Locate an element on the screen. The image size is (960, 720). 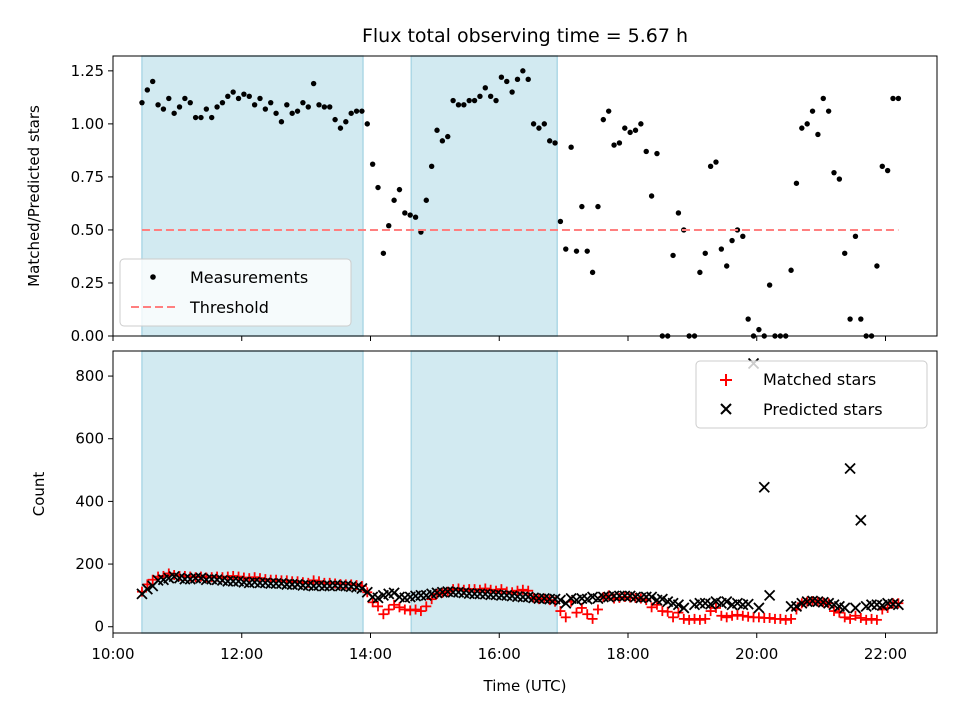
legend-marker-predicted is located at coordinates (726, 409).